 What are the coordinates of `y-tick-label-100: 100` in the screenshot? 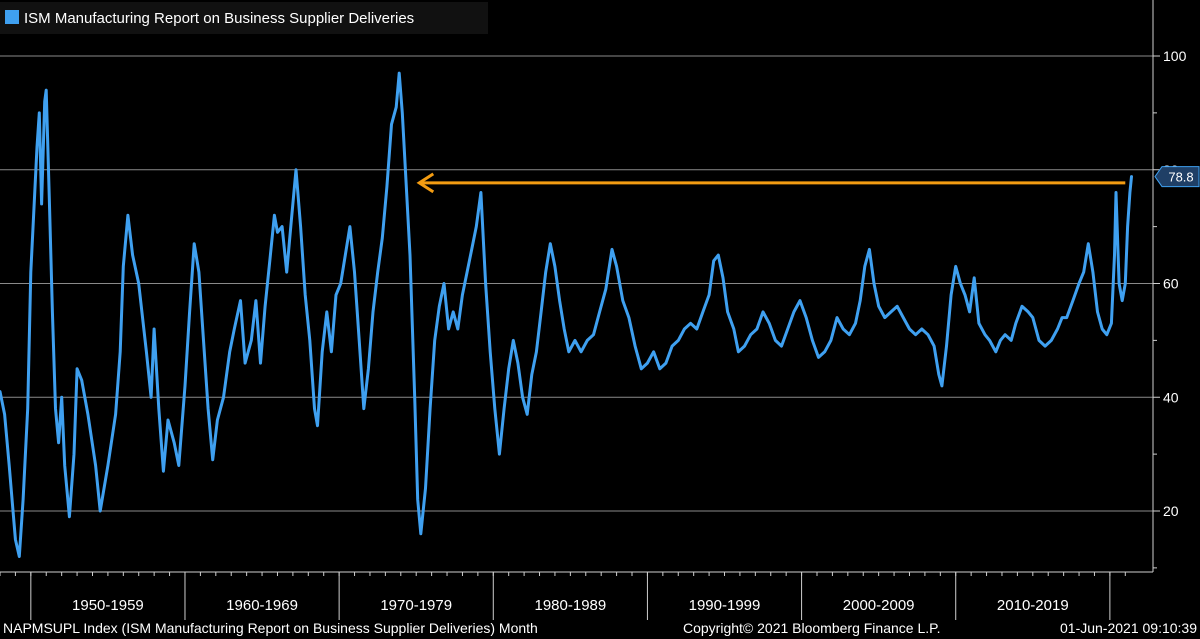 It's located at (1175, 56).